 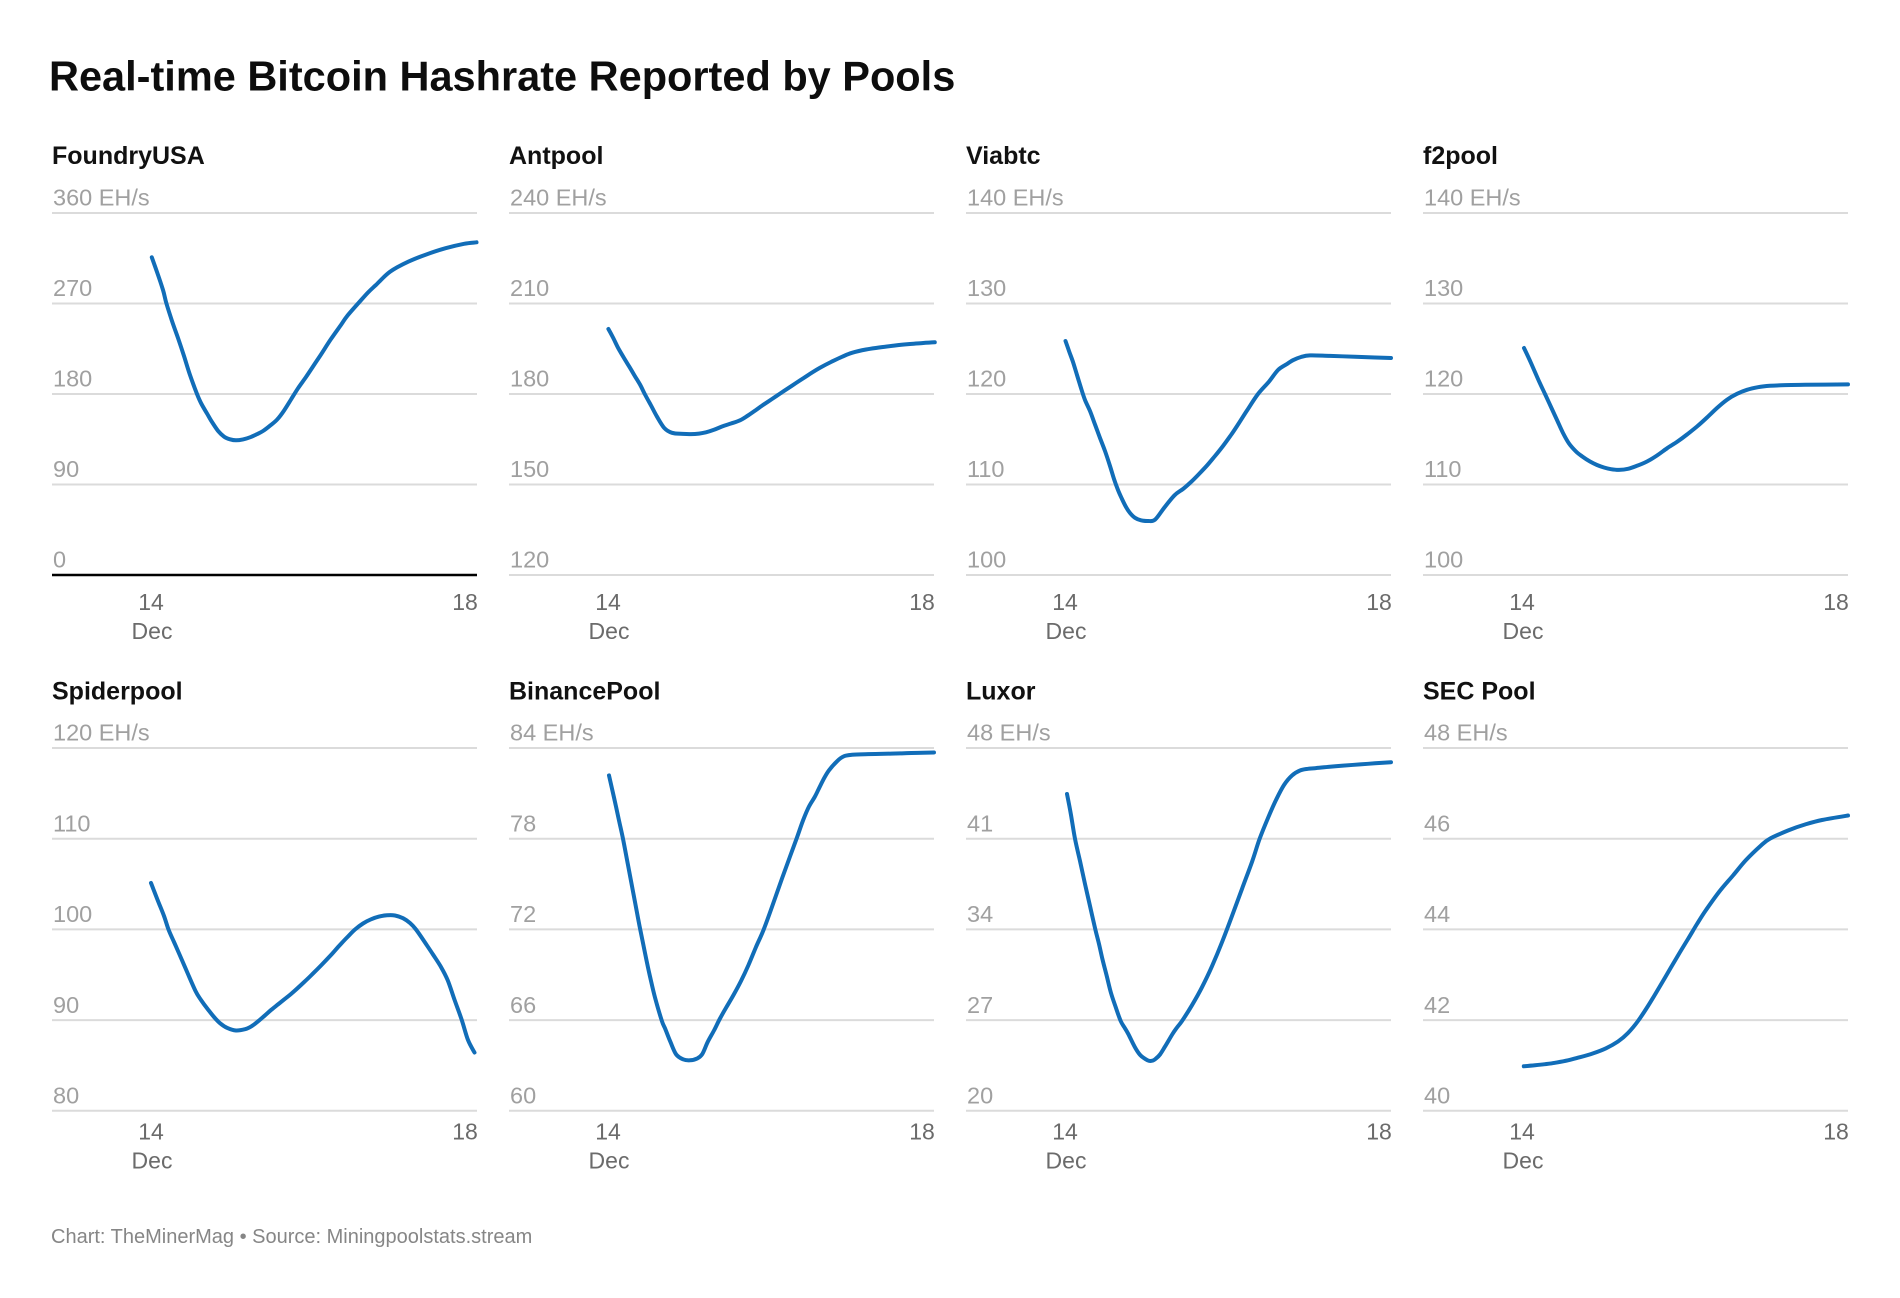 What do you see at coordinates (980, 914) in the screenshot?
I see `svg-text: 34` at bounding box center [980, 914].